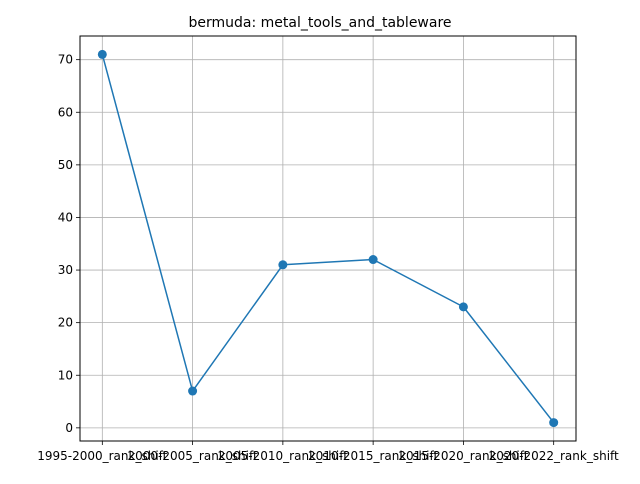 This screenshot has height=484, width=640. What do you see at coordinates (65, 375) in the screenshot?
I see `y-tick-label: 10` at bounding box center [65, 375].